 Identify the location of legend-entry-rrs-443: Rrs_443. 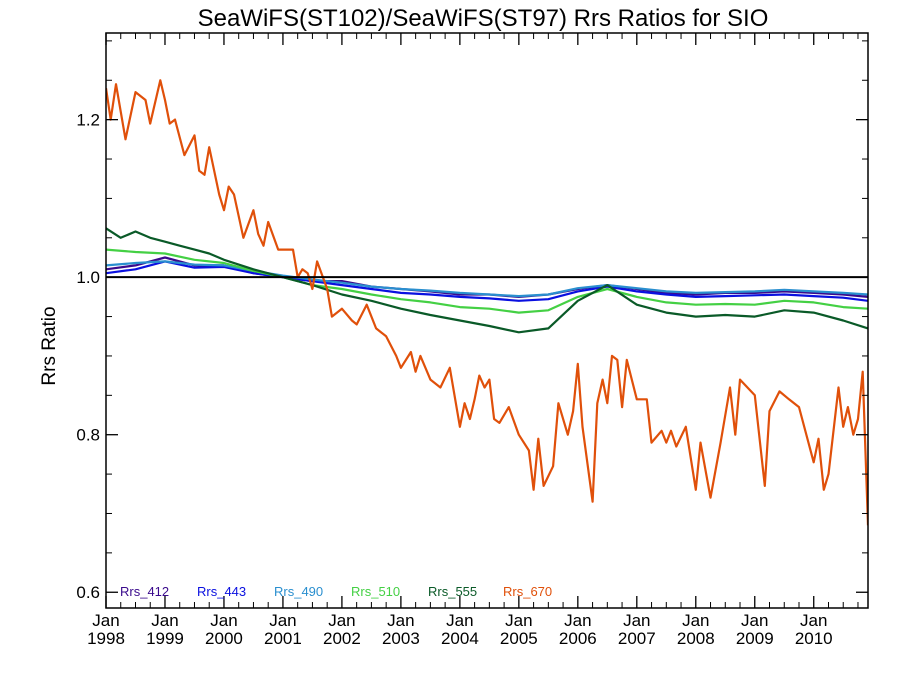
(221, 591).